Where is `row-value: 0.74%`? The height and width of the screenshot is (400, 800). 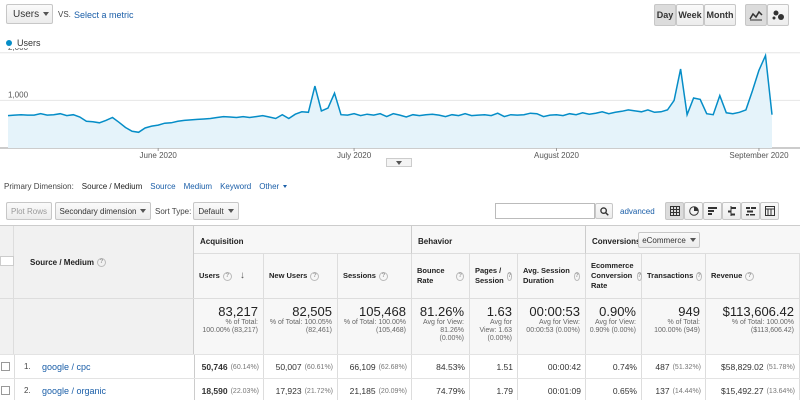
row-value: 0.74% is located at coordinates (624, 367).